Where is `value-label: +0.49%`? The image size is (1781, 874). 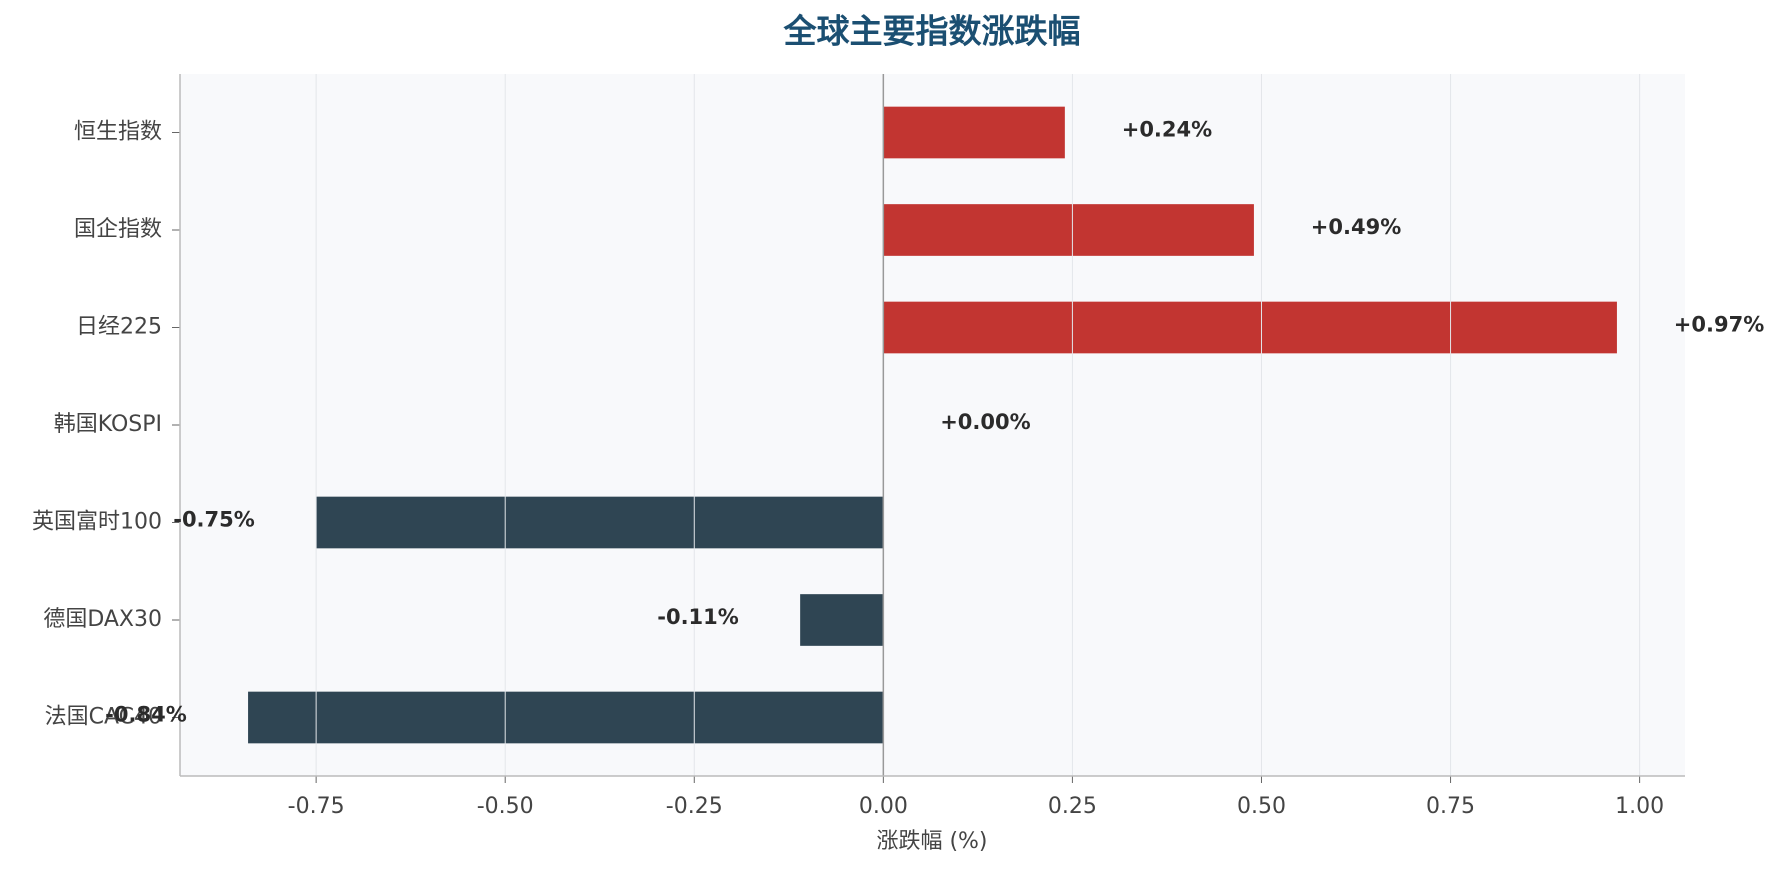 value-label: +0.49% is located at coordinates (1356, 227).